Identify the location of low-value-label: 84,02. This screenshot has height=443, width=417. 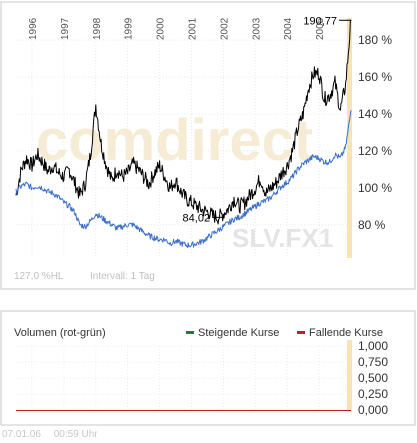
(197, 218).